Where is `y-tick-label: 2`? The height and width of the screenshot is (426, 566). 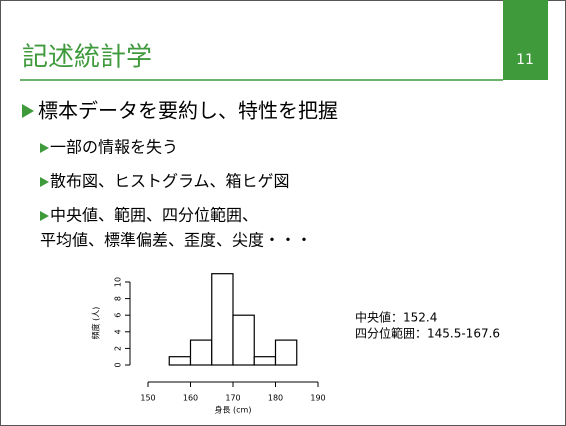
y-tick-label: 2 is located at coordinates (118, 348).